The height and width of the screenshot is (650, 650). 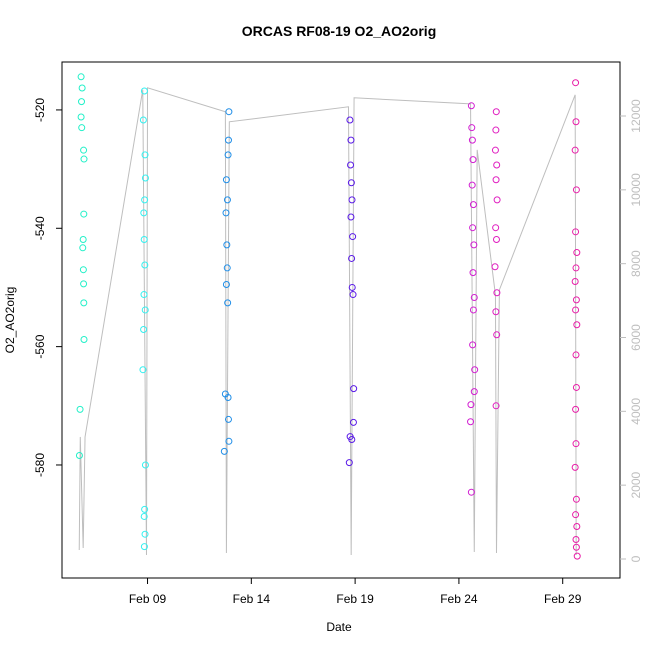 I want to click on chart-title: ORCAS RF08-19 O2_AO2orig, so click(x=339, y=31).